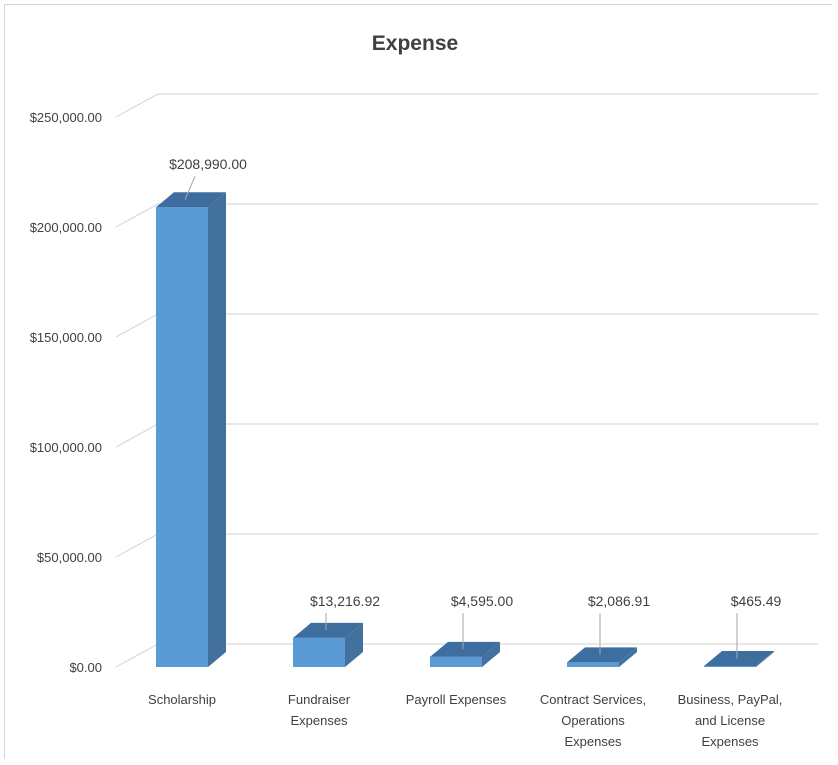 This screenshot has width=838, height=765. I want to click on category-label: Payroll Expenses, so click(456, 699).